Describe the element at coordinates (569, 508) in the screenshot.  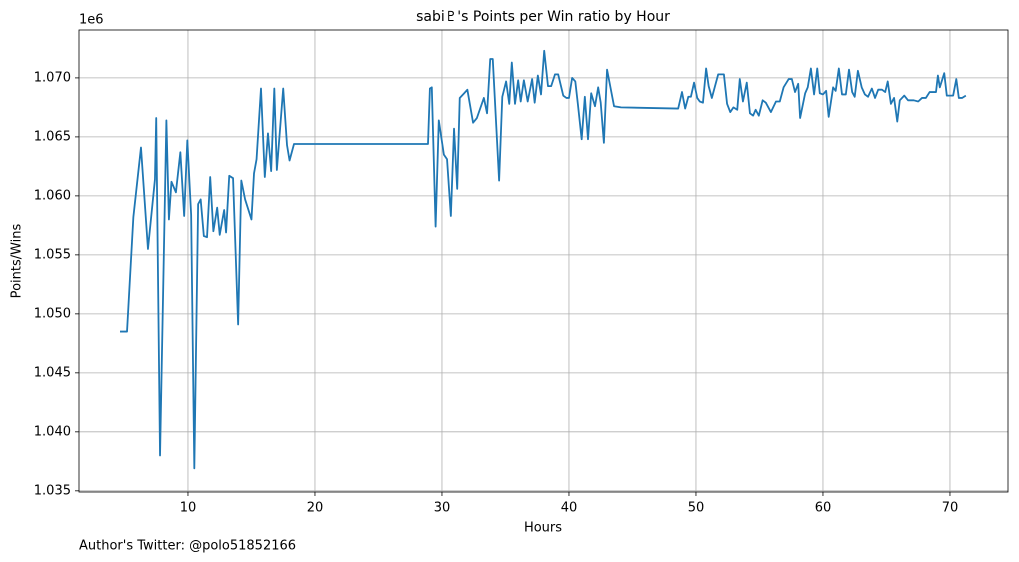
I see `x-tick-label: 40` at that location.